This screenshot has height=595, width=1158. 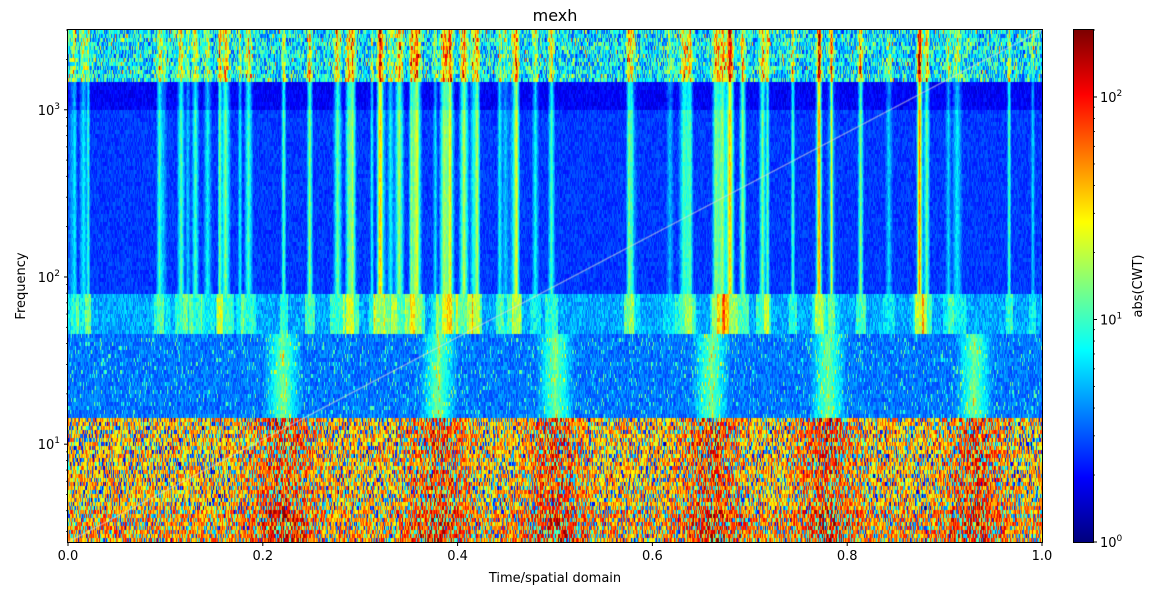 What do you see at coordinates (1111, 542) in the screenshot?
I see `colorbar-tick-label: 10⁰` at bounding box center [1111, 542].